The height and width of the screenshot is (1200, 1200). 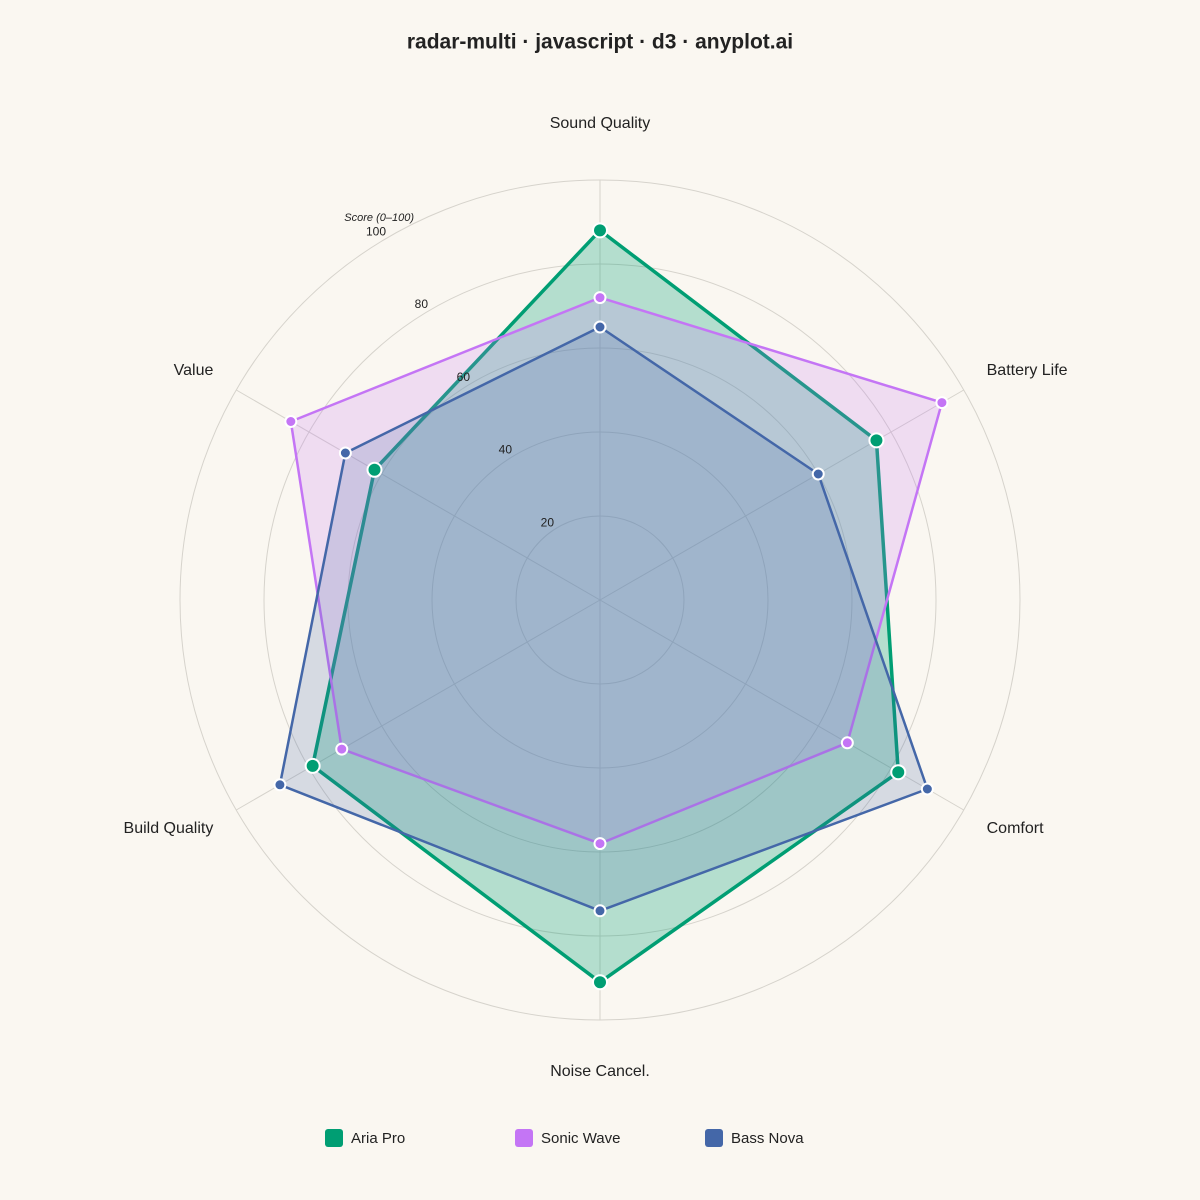 What do you see at coordinates (767, 1138) in the screenshot?
I see `legend-label: Bass Nova` at bounding box center [767, 1138].